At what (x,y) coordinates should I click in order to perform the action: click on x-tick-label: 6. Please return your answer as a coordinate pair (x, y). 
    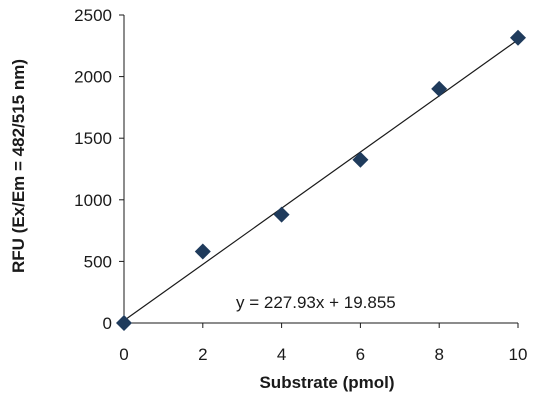
    Looking at the image, I should click on (360, 354).